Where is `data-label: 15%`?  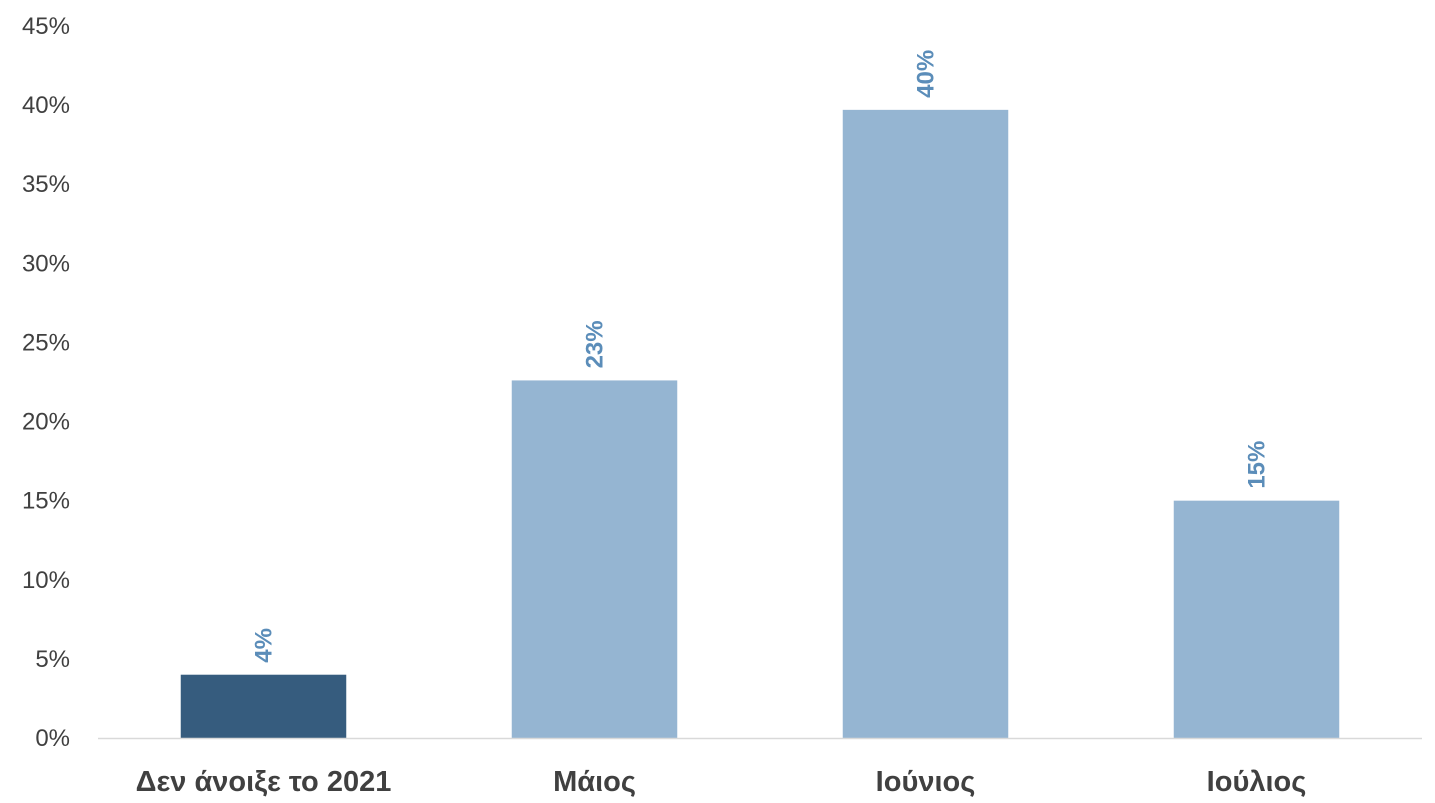
data-label: 15% is located at coordinates (1257, 465).